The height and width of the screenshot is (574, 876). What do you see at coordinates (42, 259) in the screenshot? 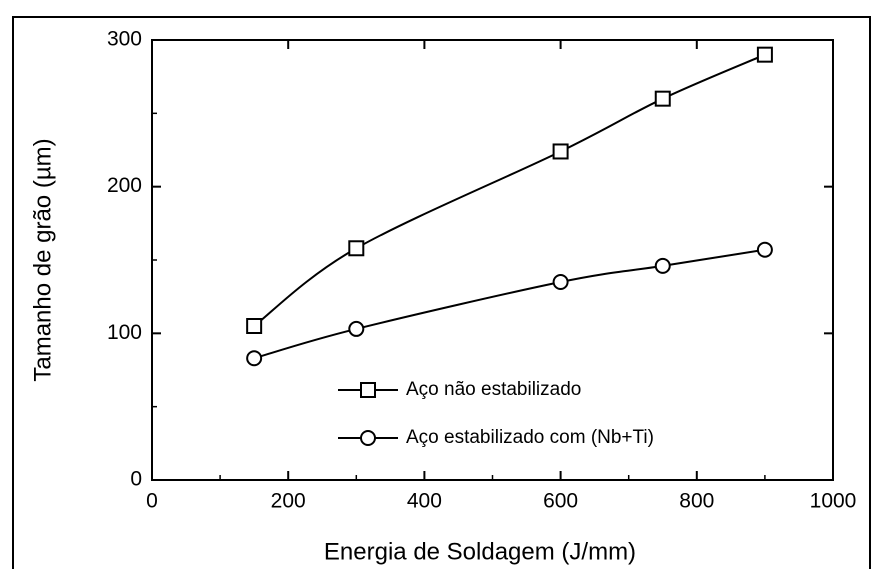
I see `y-axis-label: Tamanho de grão (µm)` at bounding box center [42, 259].